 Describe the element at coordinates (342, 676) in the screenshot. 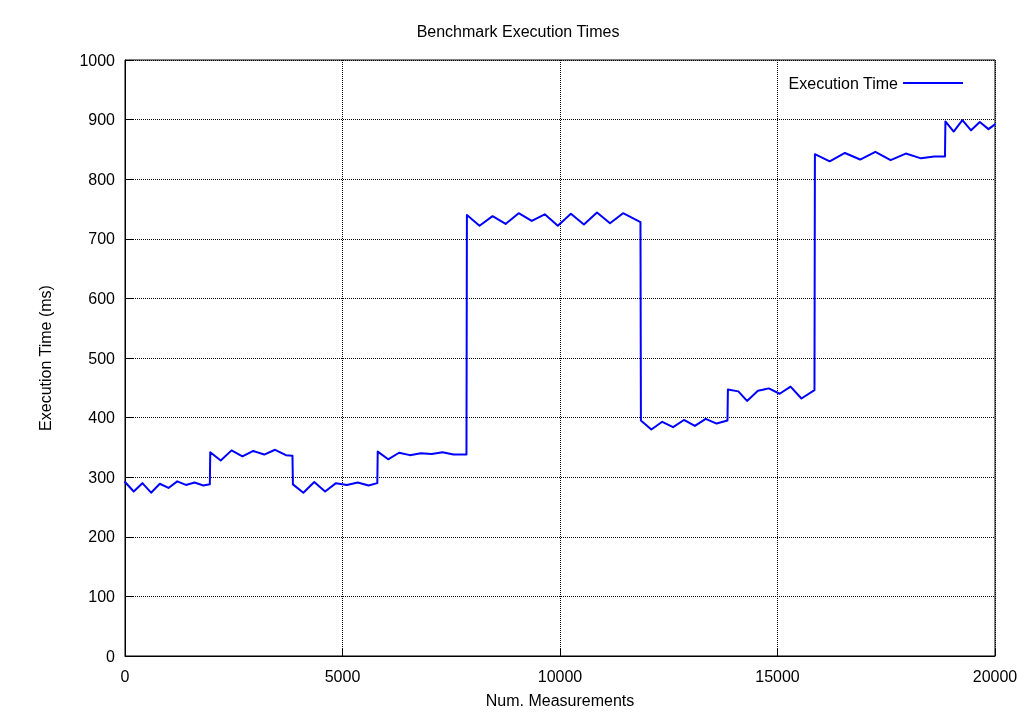

I see `x-tick-label: 5000` at that location.